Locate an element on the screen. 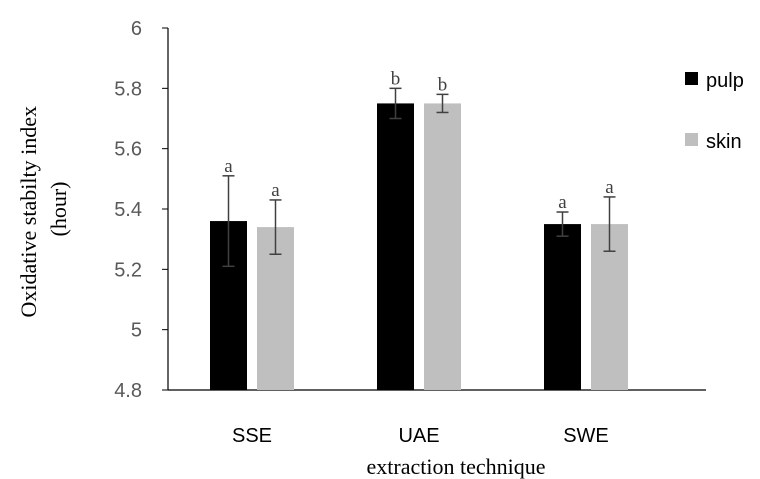 This screenshot has height=479, width=760. y-axis: 4.8 5 5.2 5.4 5.6 5.8 6 is located at coordinates (141, 210).